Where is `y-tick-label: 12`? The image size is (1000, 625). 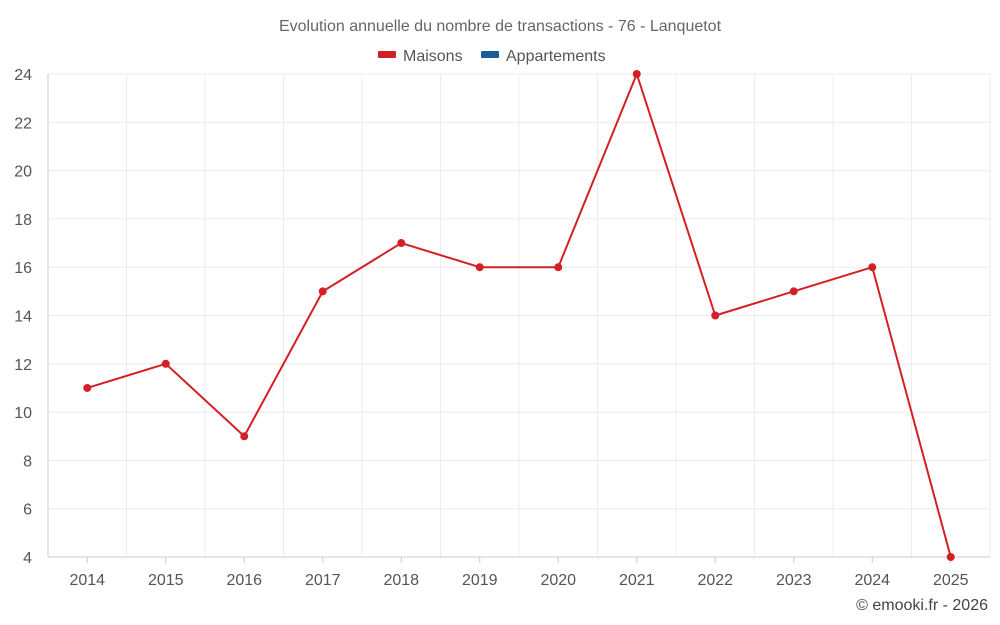 y-tick-label: 12 is located at coordinates (23, 365).